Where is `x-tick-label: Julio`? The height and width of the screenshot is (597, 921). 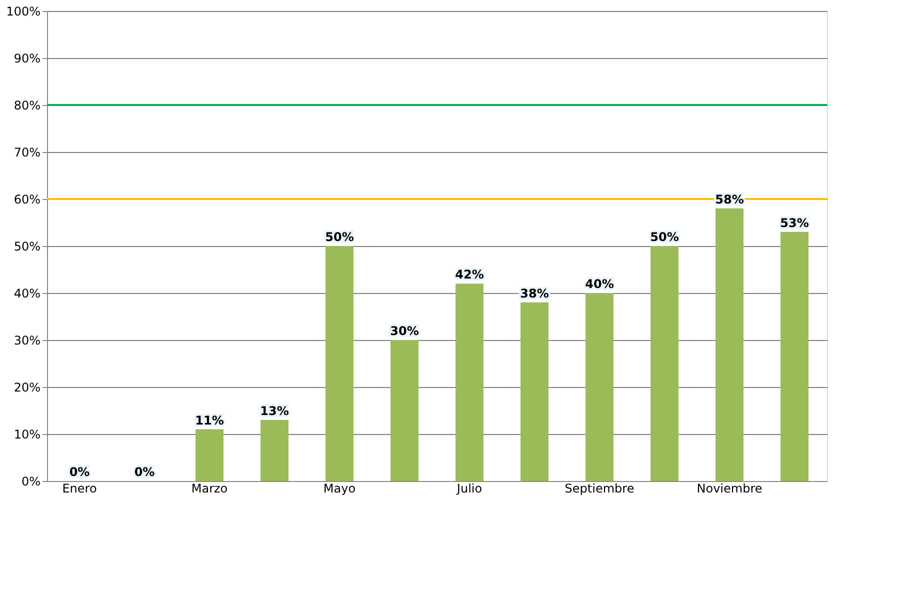
x-tick-label: Julio is located at coordinates (469, 489).